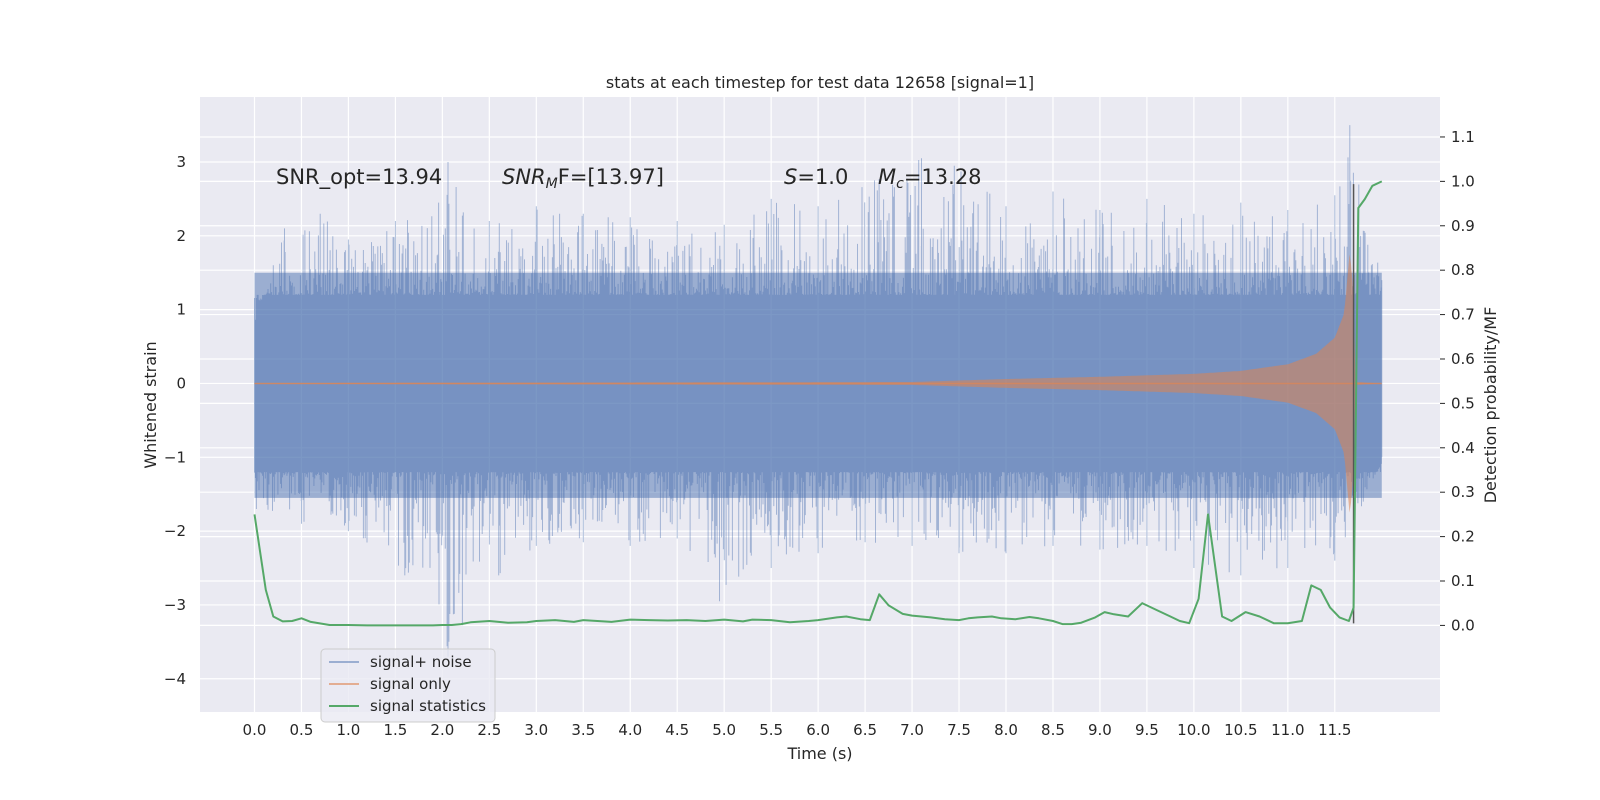  Describe the element at coordinates (1463, 226) in the screenshot. I see `y-tick-label-right: 0.9` at that location.